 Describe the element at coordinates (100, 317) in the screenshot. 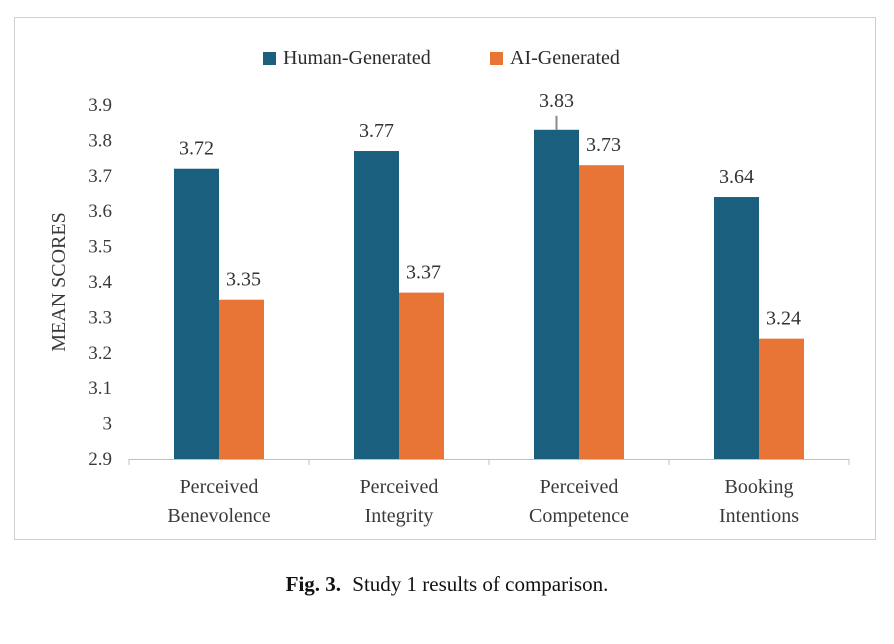

I see `y-tick-label: 3.3` at that location.